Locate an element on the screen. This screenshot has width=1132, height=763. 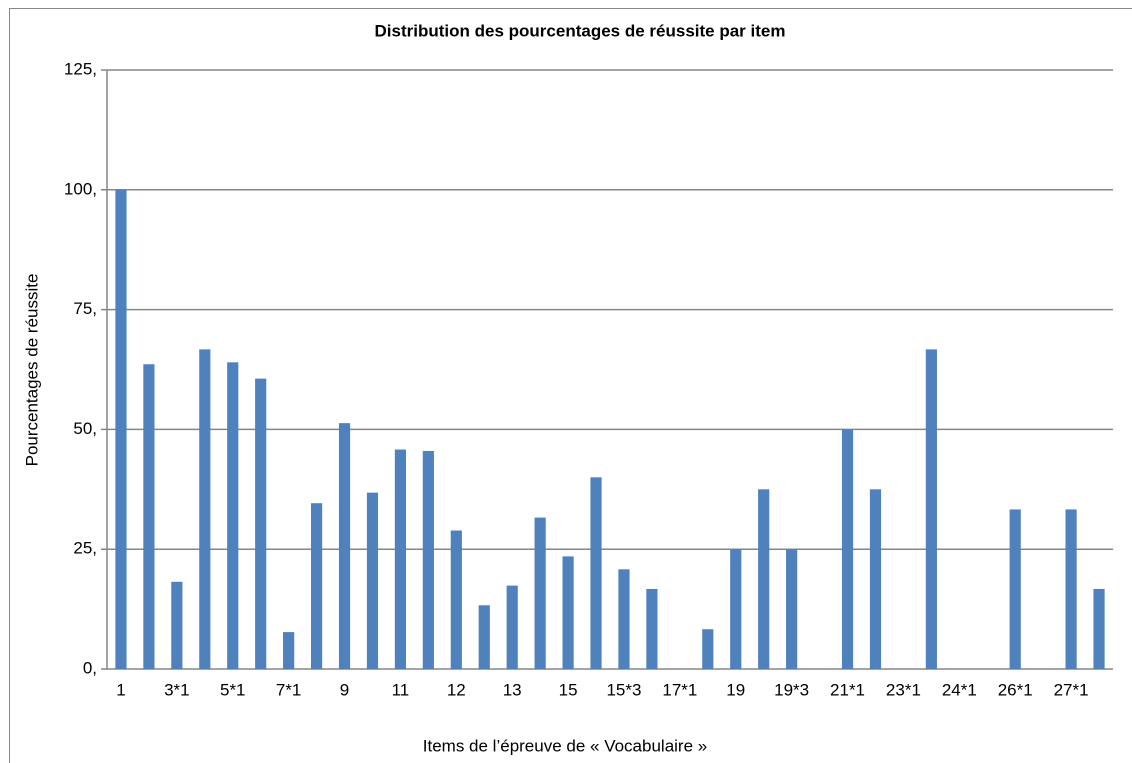
x-tick-label: 15*3 is located at coordinates (623, 689).